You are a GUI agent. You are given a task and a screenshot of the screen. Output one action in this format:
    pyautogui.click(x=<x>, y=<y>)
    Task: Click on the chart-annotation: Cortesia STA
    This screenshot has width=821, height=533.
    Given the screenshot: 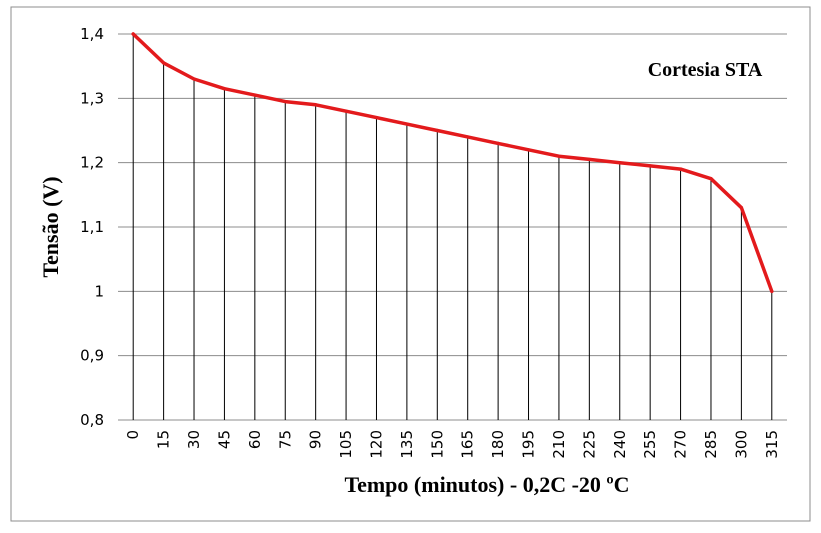 What is the action you would take?
    pyautogui.click(x=705, y=70)
    